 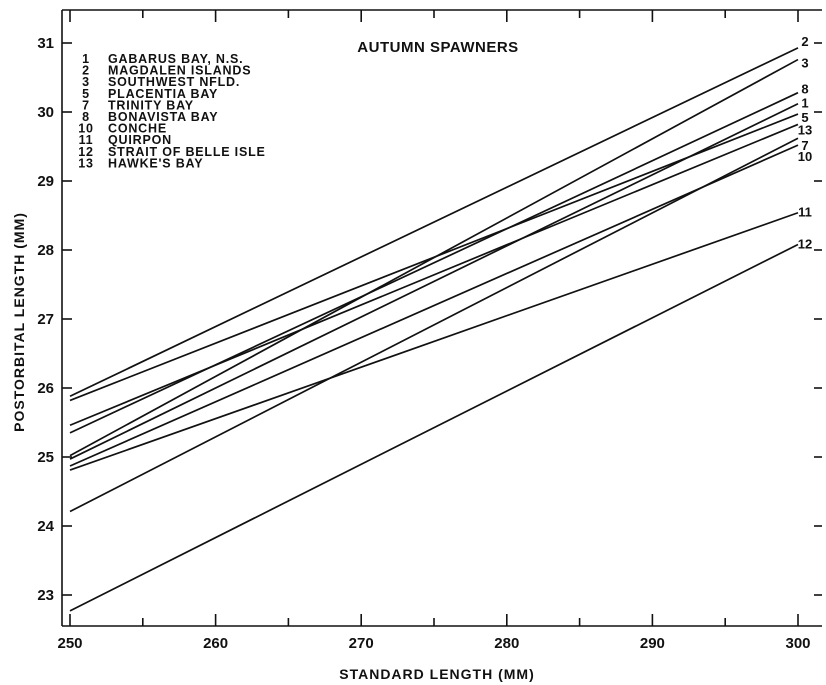 I want to click on x-tick-label: 290, so click(x=652, y=643).